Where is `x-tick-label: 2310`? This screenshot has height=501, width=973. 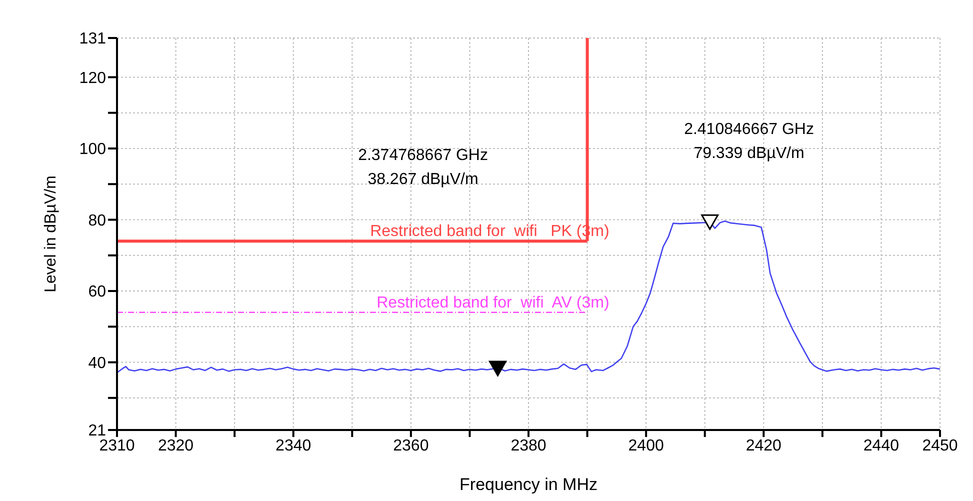
x-tick-label: 2310 is located at coordinates (117, 445).